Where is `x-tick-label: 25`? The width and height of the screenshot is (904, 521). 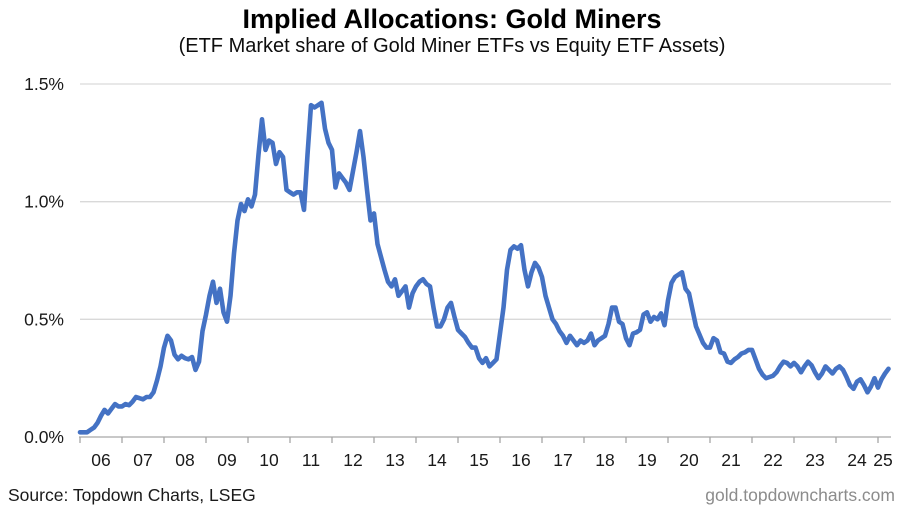 x-tick-label: 25 is located at coordinates (882, 460).